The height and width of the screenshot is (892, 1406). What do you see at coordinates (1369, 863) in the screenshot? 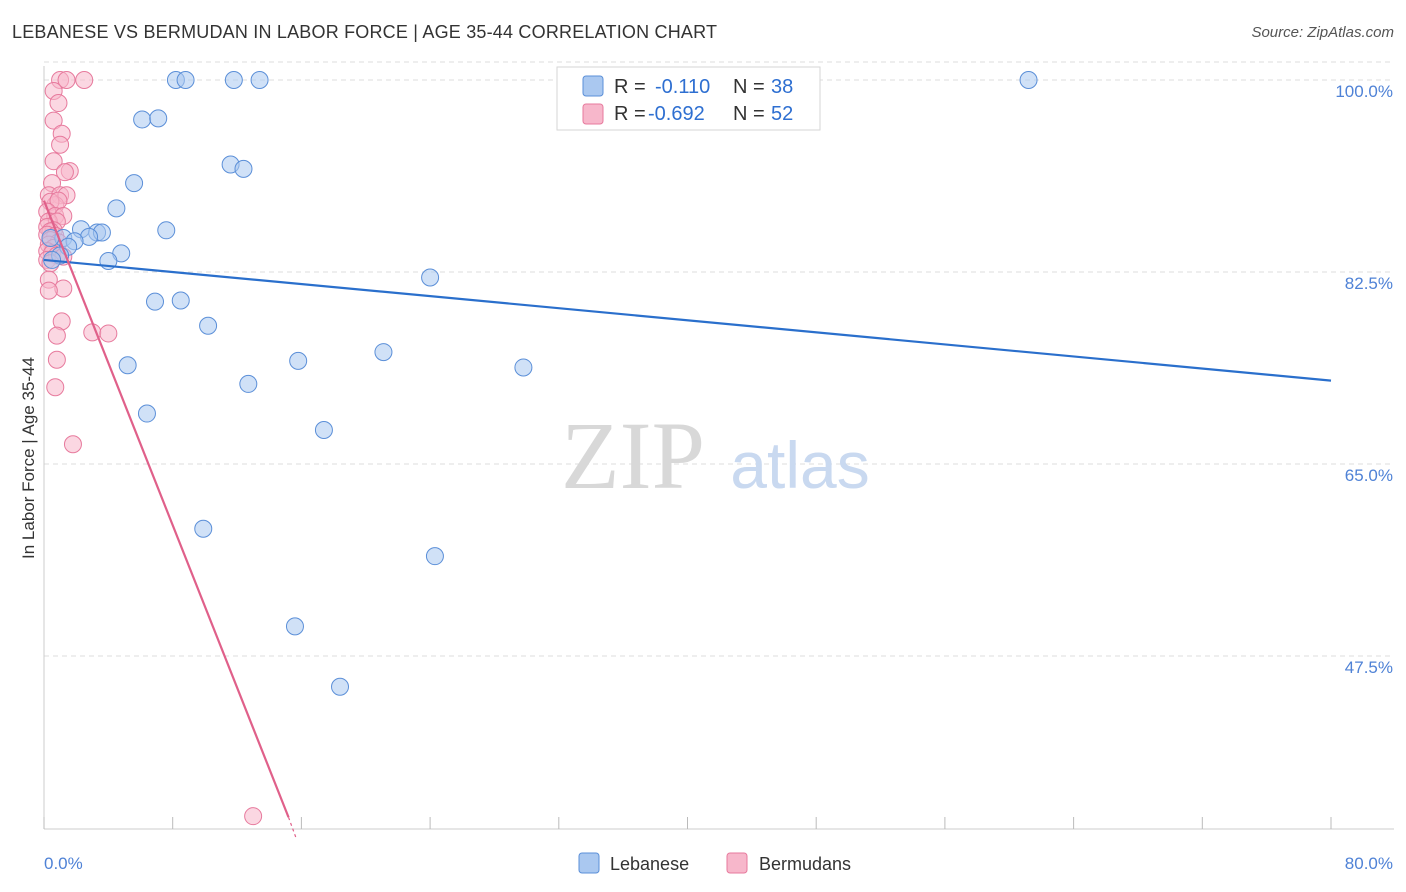
I see `x-tick-label-1: 80.0%` at bounding box center [1369, 863].